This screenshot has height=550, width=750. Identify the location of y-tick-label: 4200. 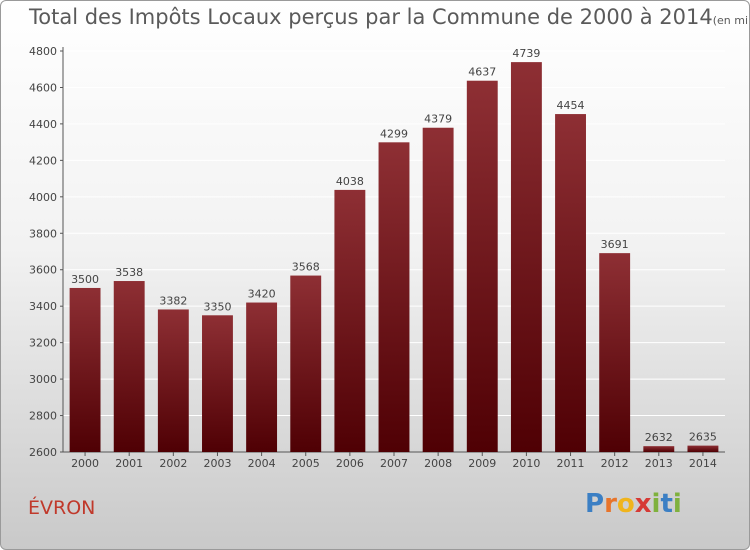
(43, 160).